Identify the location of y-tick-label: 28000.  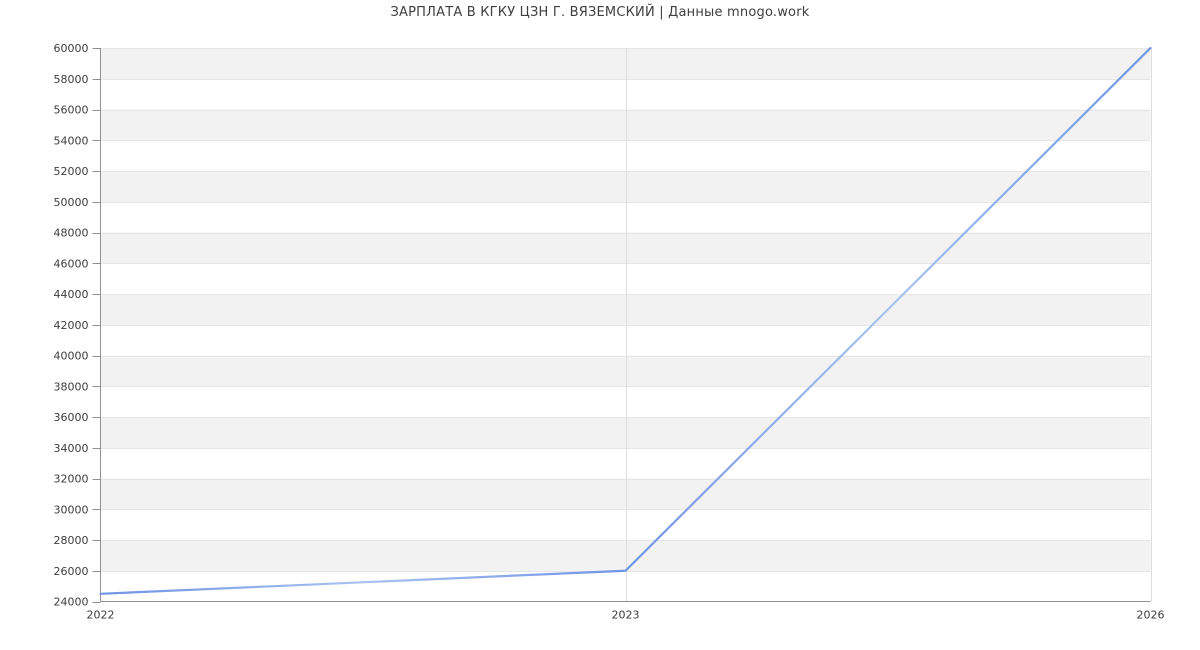
(71, 540).